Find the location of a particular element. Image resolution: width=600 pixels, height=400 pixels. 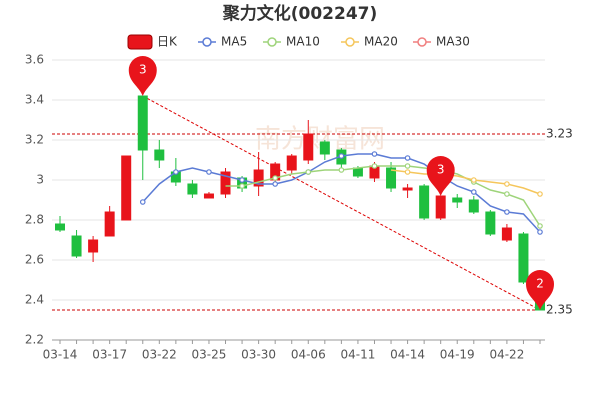

reference-label: 2.35 is located at coordinates (559, 310).